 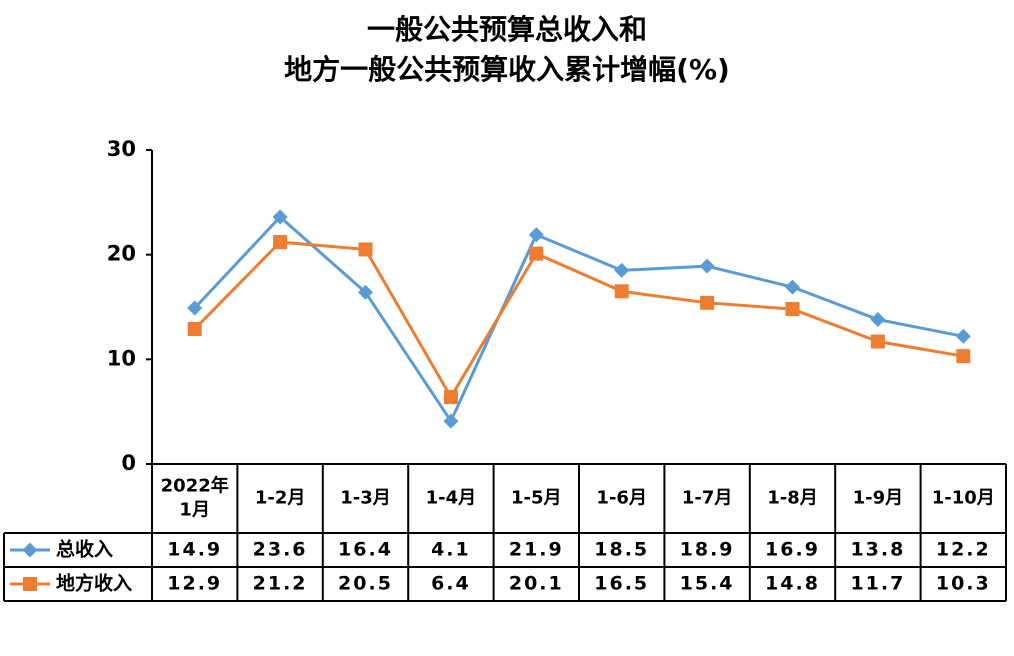 What do you see at coordinates (878, 498) in the screenshot?
I see `x-category-label: 1-9月` at bounding box center [878, 498].